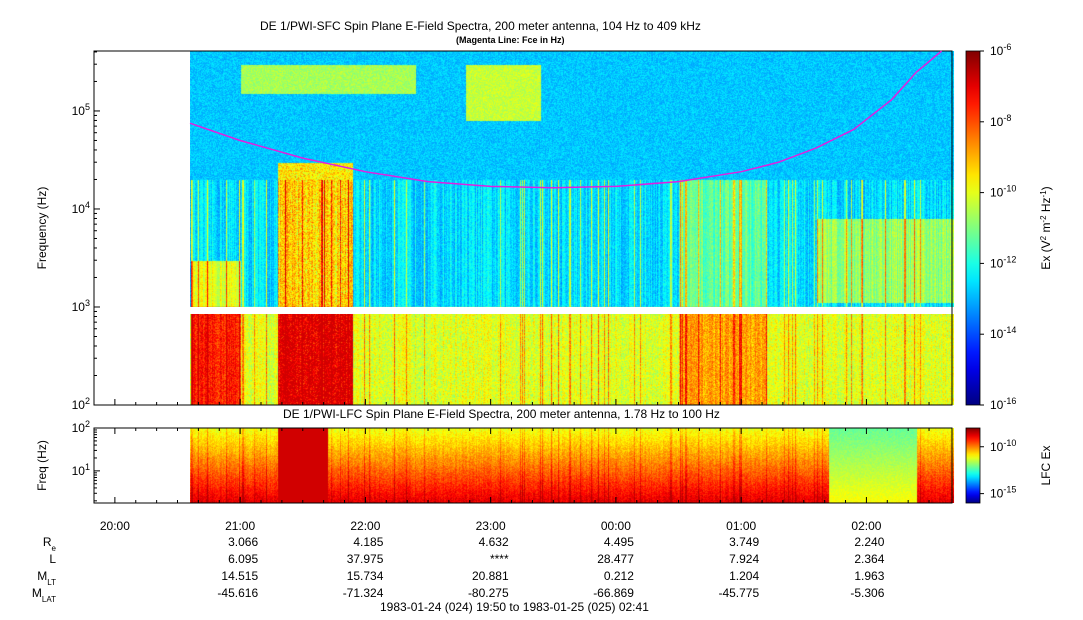 Image resolution: width=1083 pixels, height=620 pixels. I want to click on ephemeris-value: 28.477, so click(615, 559).